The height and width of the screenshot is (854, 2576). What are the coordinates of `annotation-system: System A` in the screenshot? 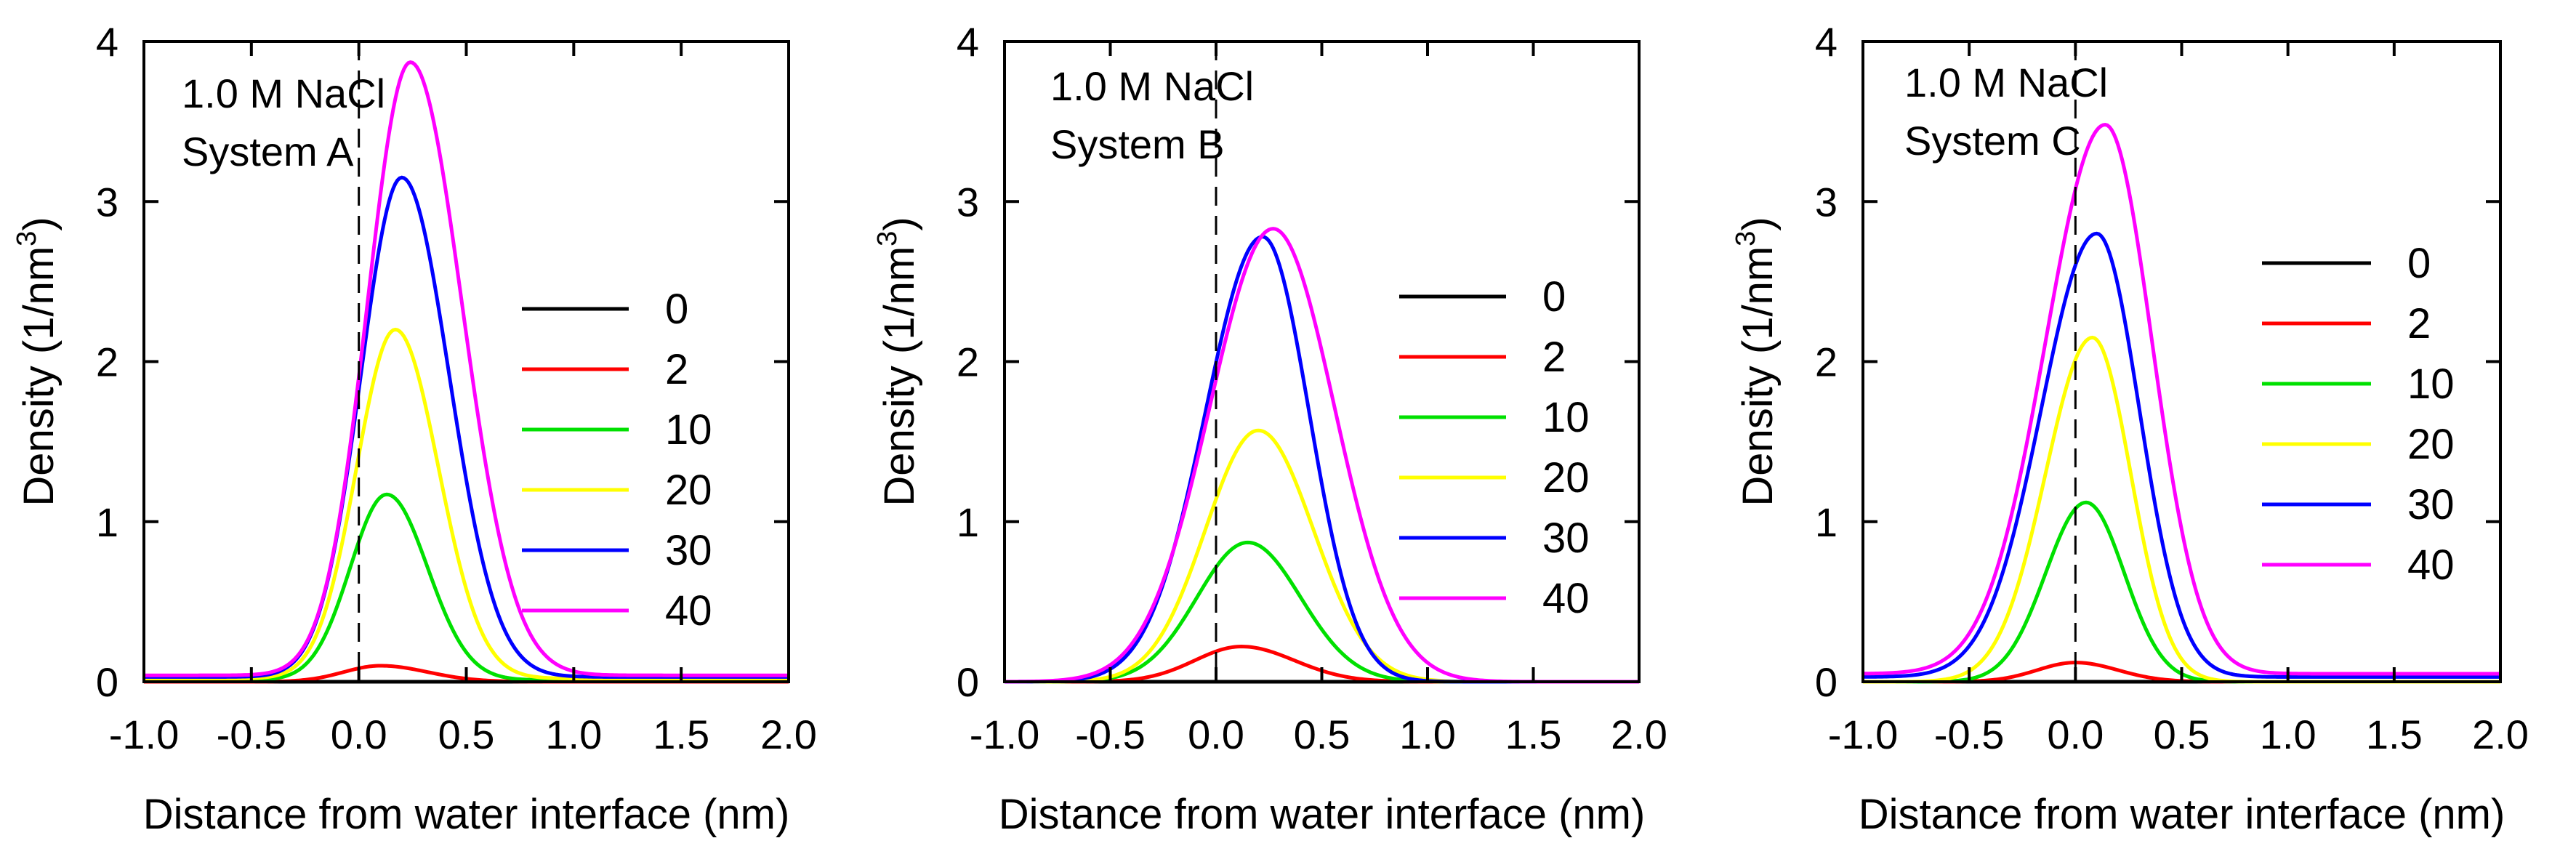 It's located at (268, 151).